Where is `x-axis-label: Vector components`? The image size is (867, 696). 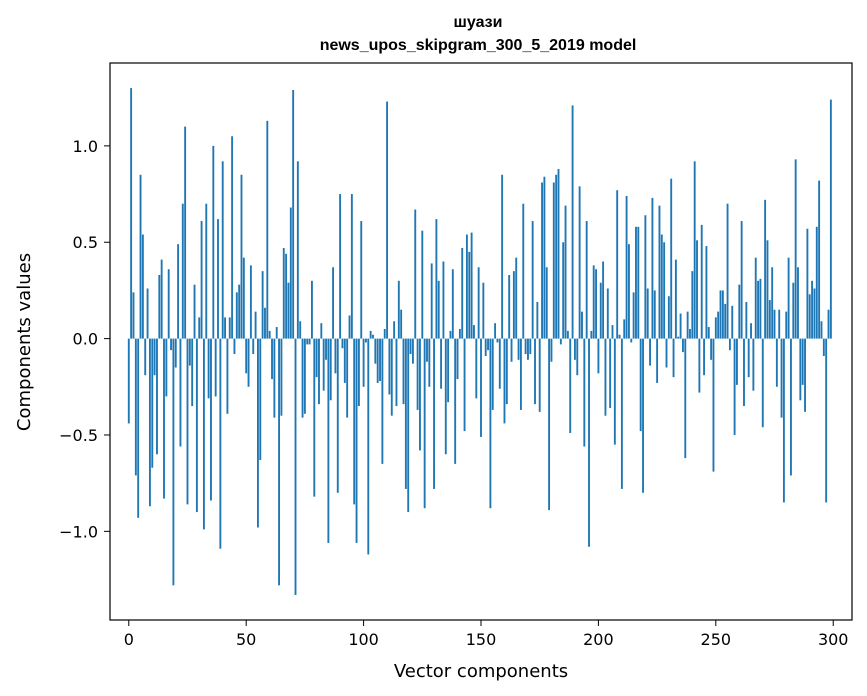 x-axis-label: Vector components is located at coordinates (481, 671).